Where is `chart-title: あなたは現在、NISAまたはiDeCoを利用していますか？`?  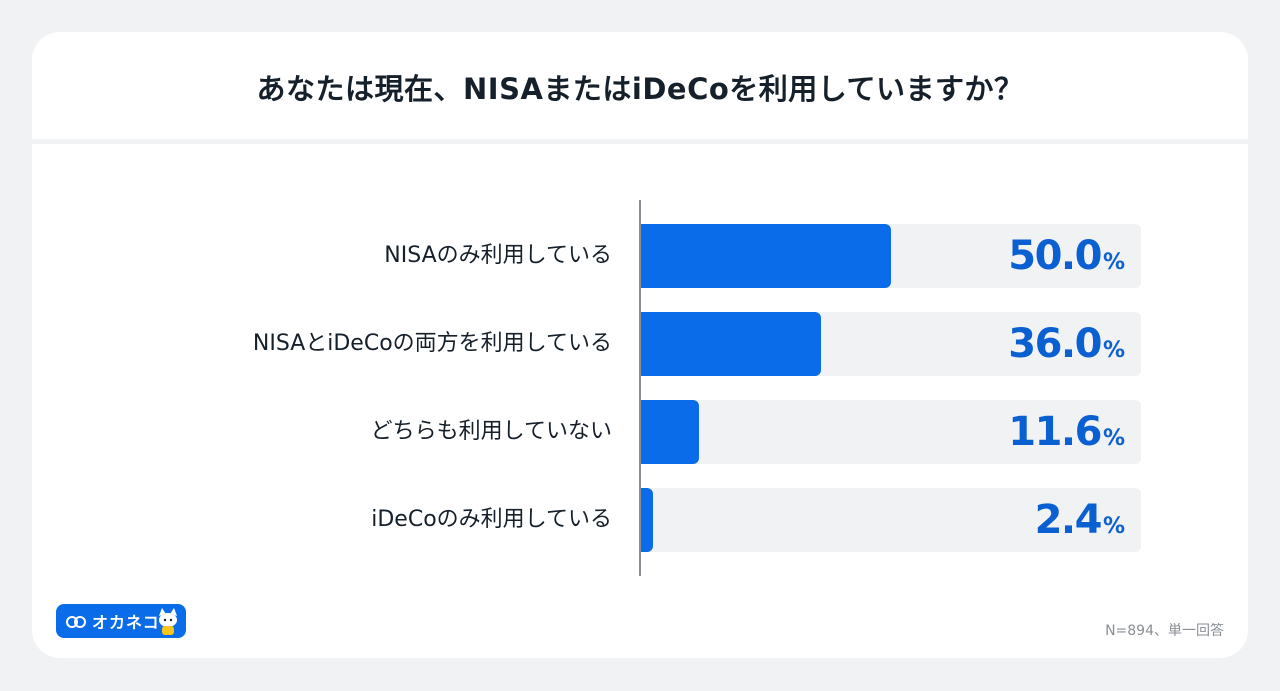
chart-title: あなたは現在、NISAまたはiDeCoを利用していますか？ is located at coordinates (640, 89).